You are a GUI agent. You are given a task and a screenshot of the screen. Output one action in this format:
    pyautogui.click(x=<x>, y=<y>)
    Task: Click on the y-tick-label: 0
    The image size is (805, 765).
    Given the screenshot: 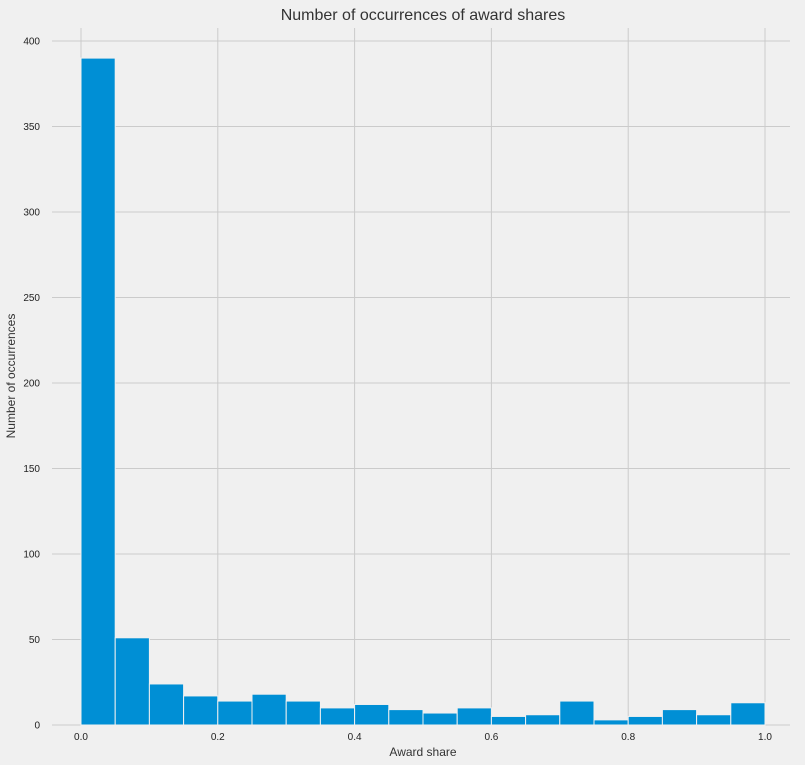 What is the action you would take?
    pyautogui.click(x=37, y=726)
    